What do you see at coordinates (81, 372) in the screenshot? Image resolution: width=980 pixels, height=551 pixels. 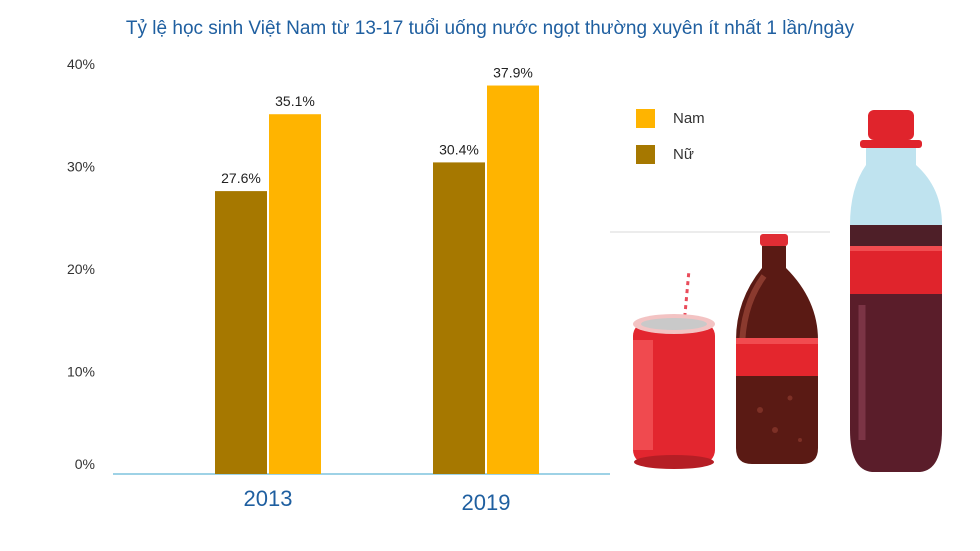 I see `y-tick-label: 10%` at bounding box center [81, 372].